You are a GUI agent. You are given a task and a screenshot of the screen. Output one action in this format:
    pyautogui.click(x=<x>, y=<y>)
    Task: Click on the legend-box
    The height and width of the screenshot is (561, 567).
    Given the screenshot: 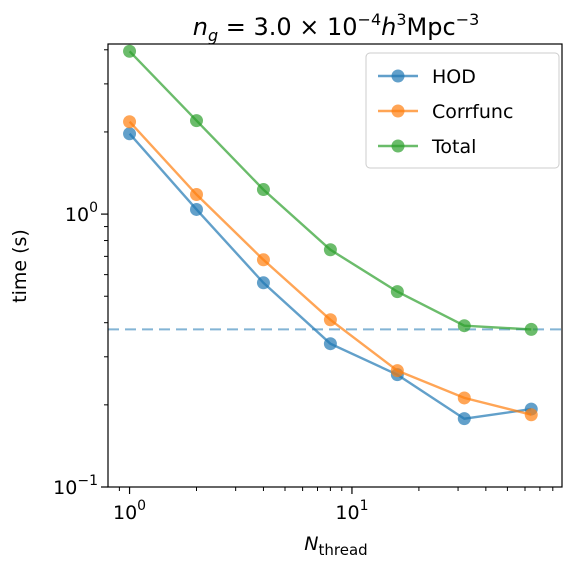 What is the action you would take?
    pyautogui.click(x=462, y=110)
    